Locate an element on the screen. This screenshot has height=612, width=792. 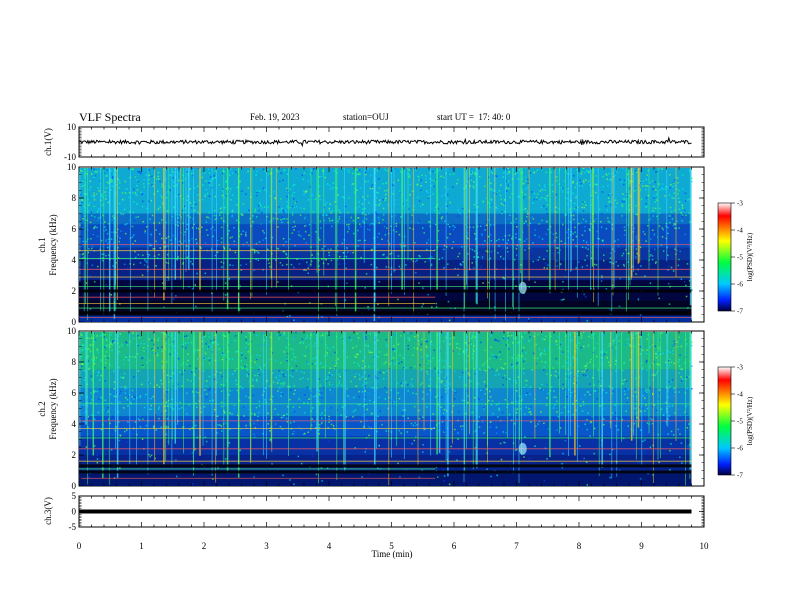
x-tick-label: 2 is located at coordinates (204, 546).